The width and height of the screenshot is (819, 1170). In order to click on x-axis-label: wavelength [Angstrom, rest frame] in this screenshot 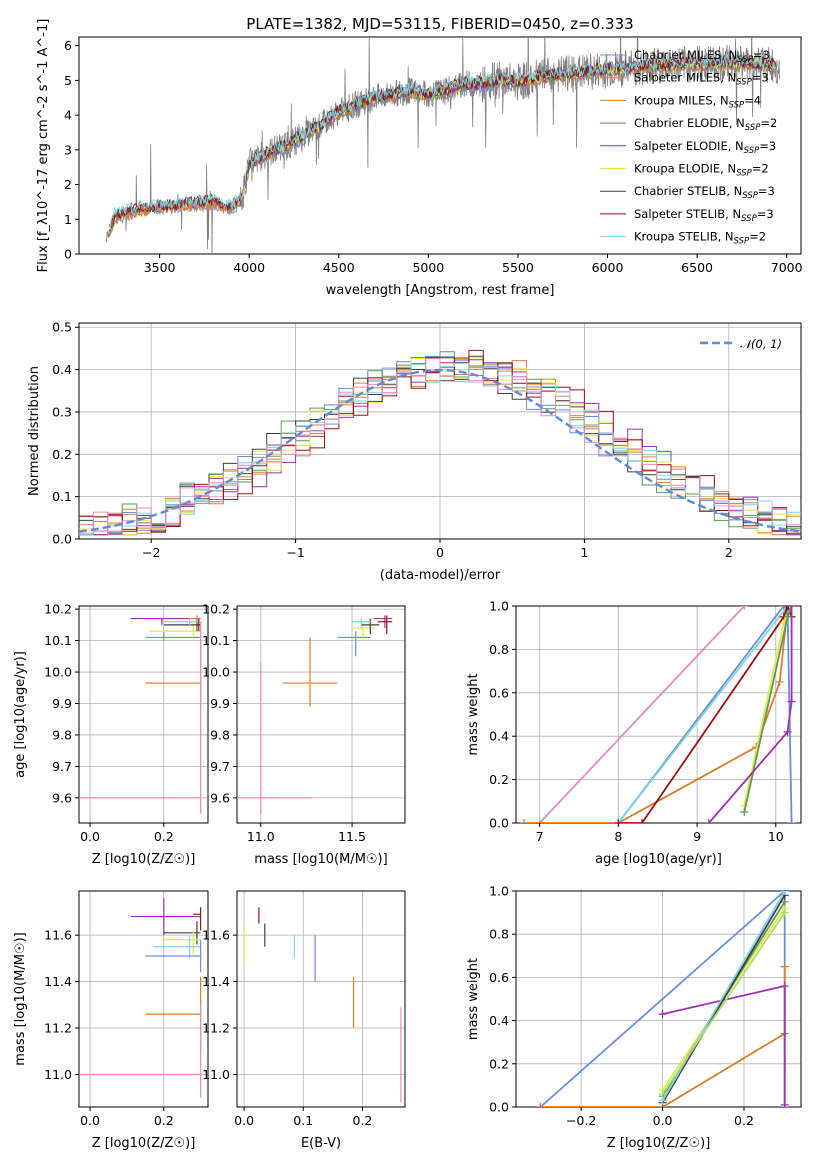, I will do `click(440, 290)`.